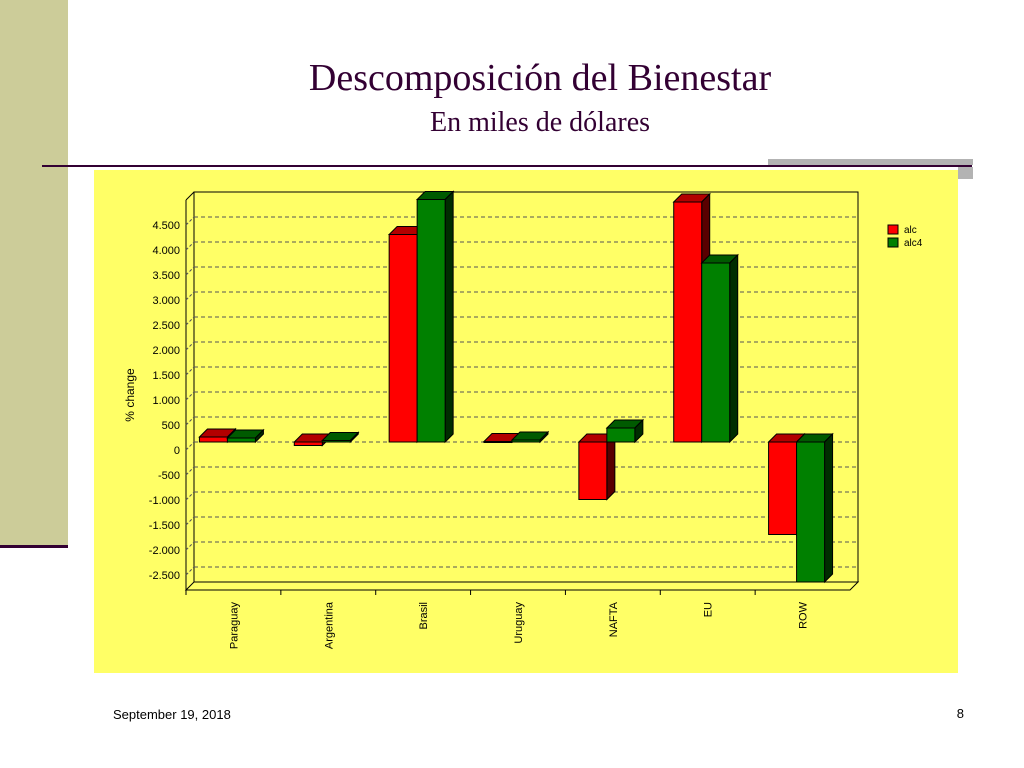 The image size is (1024, 768). Describe the element at coordinates (164, 576) in the screenshot. I see `y-tick-label: -2.500` at that location.